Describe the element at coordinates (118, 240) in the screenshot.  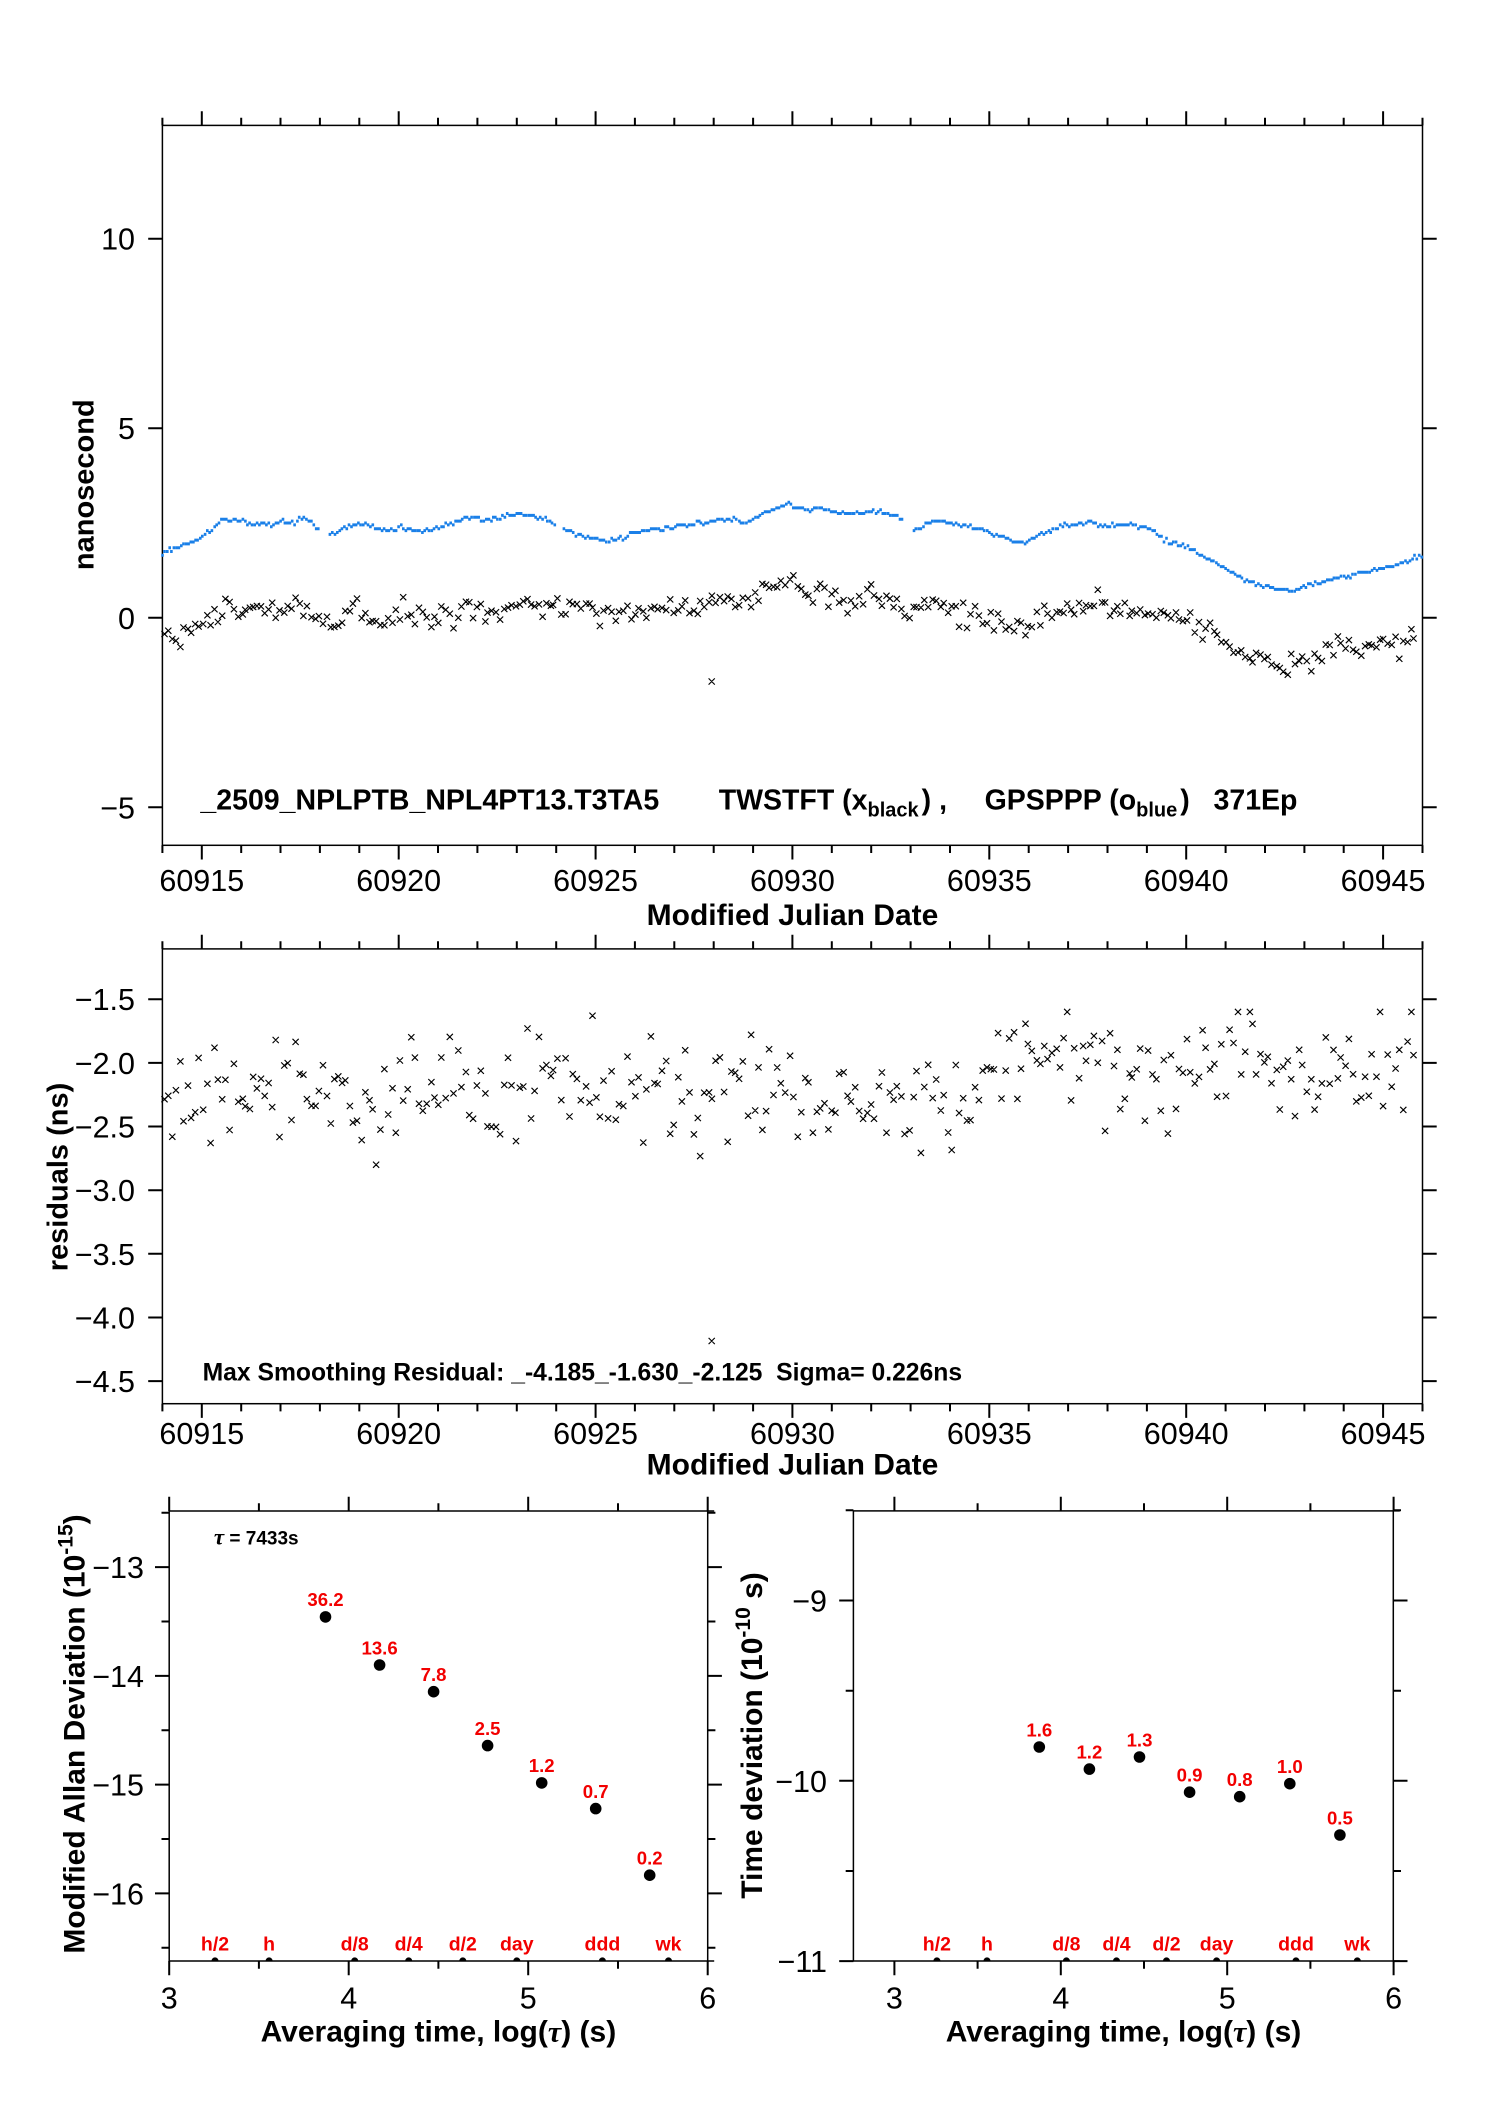
I see `svg-text: 10` at that location.